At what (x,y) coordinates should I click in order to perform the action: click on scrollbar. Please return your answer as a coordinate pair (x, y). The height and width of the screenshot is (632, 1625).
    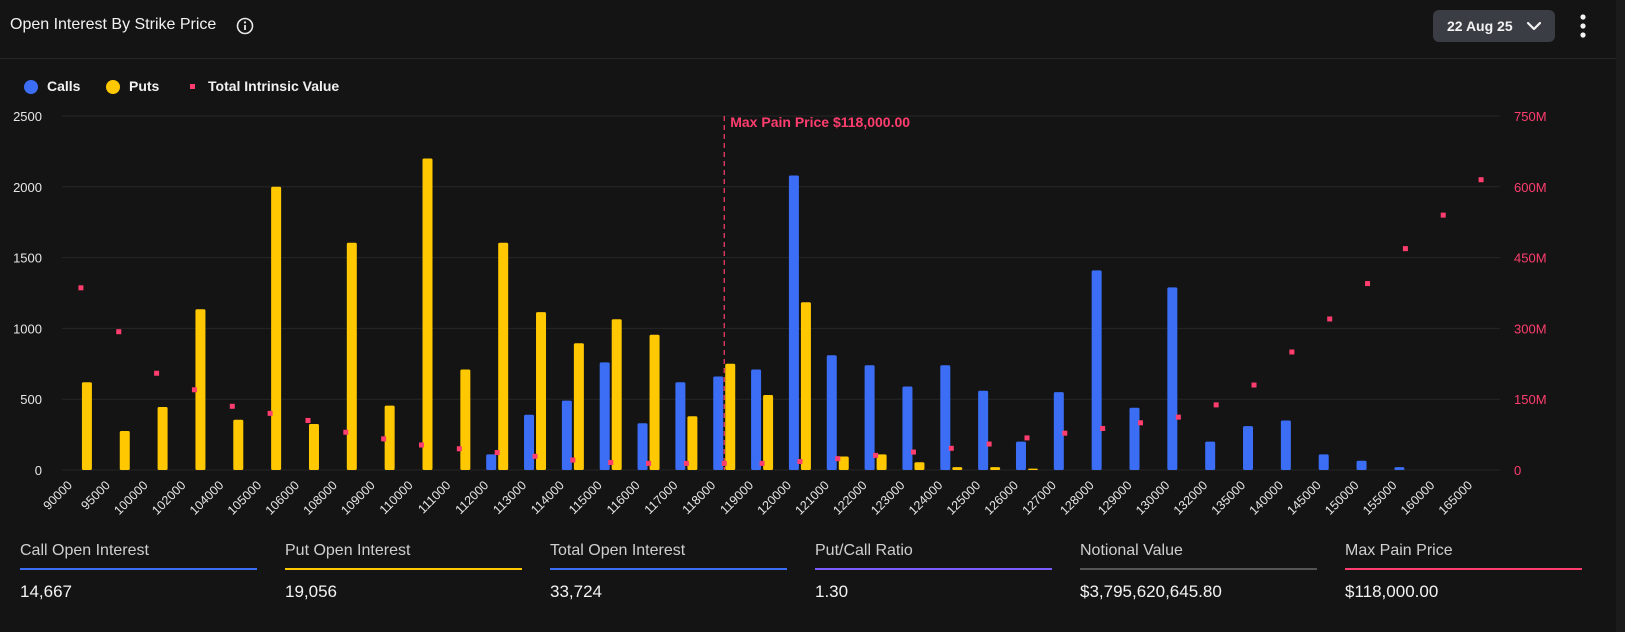
    Looking at the image, I should click on (1620, 316).